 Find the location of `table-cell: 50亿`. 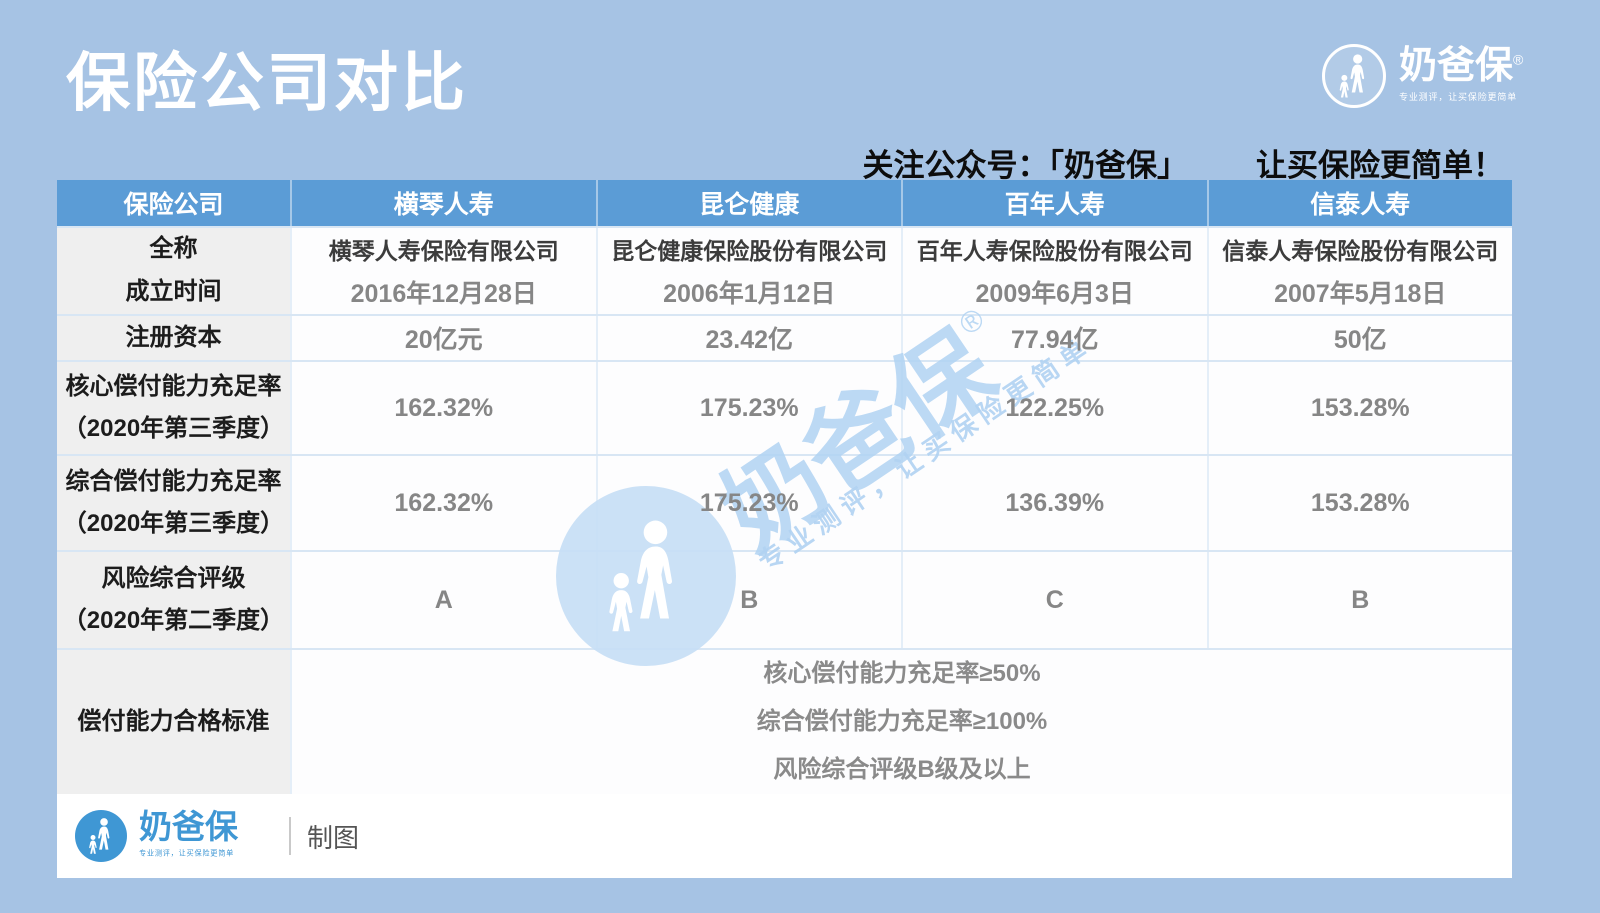

table-cell: 50亿 is located at coordinates (1359, 338).